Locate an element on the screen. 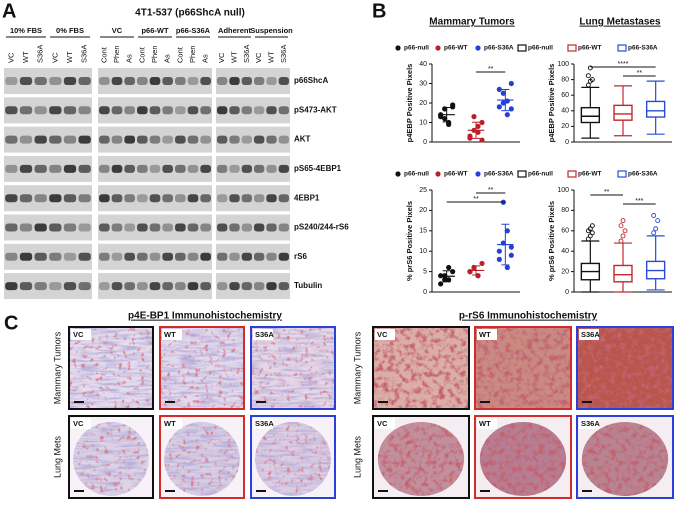  y-tick-label: 60 is located at coordinates (565, 231).